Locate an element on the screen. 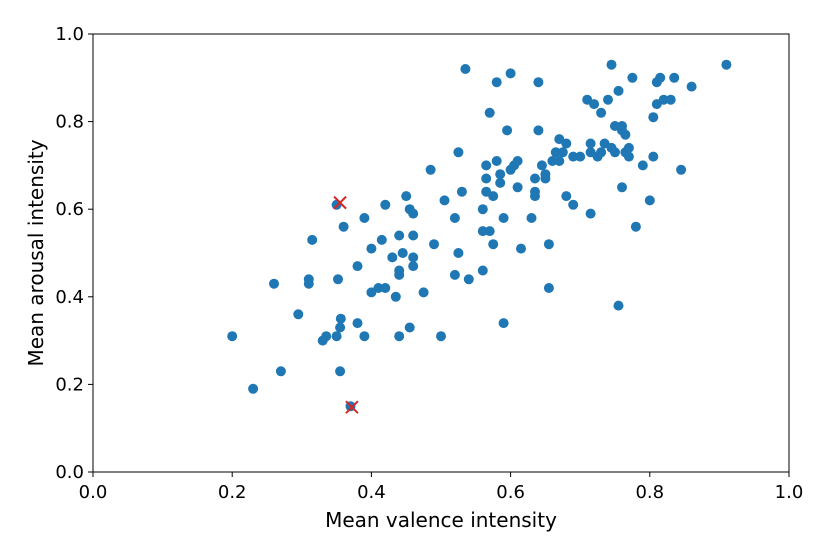 This screenshot has width=830, height=554. y-tick-label: 0.6 is located at coordinates (69, 209).